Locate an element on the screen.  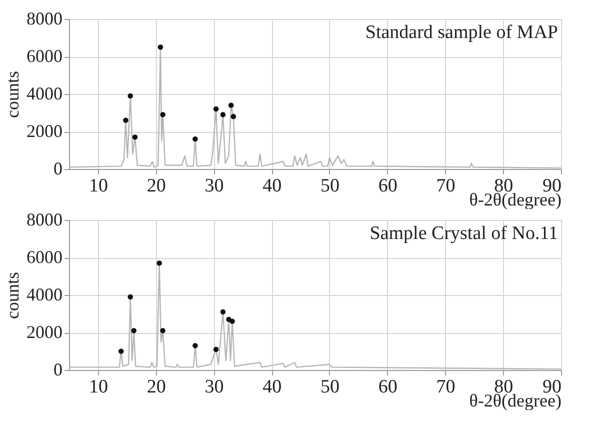
annotation: Sample Crystal of No.11 is located at coordinates (464, 233).